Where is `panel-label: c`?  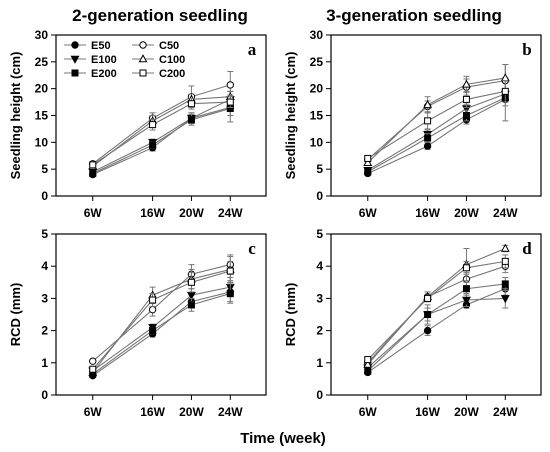
panel-label: c is located at coordinates (252, 248).